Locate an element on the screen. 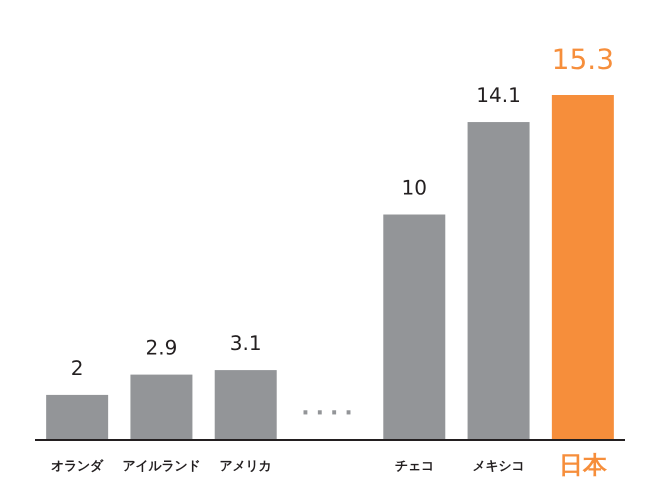  x-tick-label: メキシコ is located at coordinates (498, 466).